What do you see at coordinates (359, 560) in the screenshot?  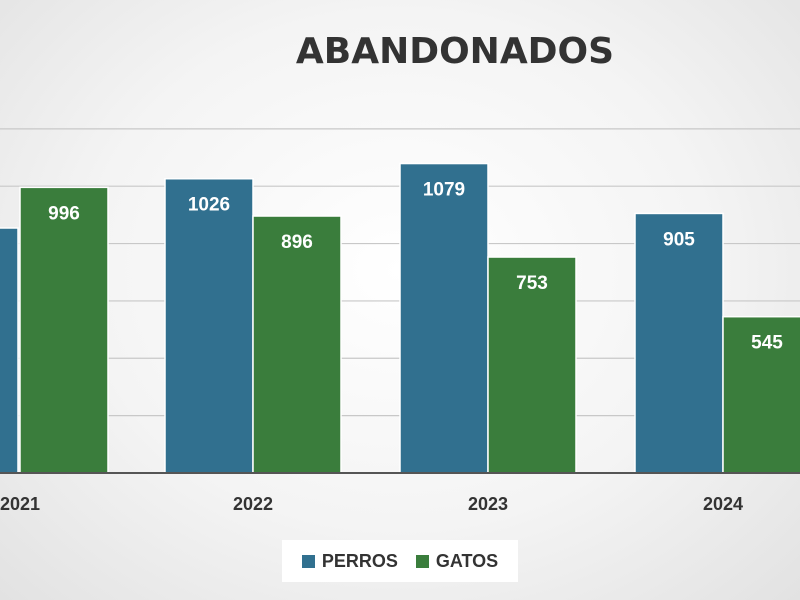 I see `legend-label-perros: PERROS` at bounding box center [359, 560].